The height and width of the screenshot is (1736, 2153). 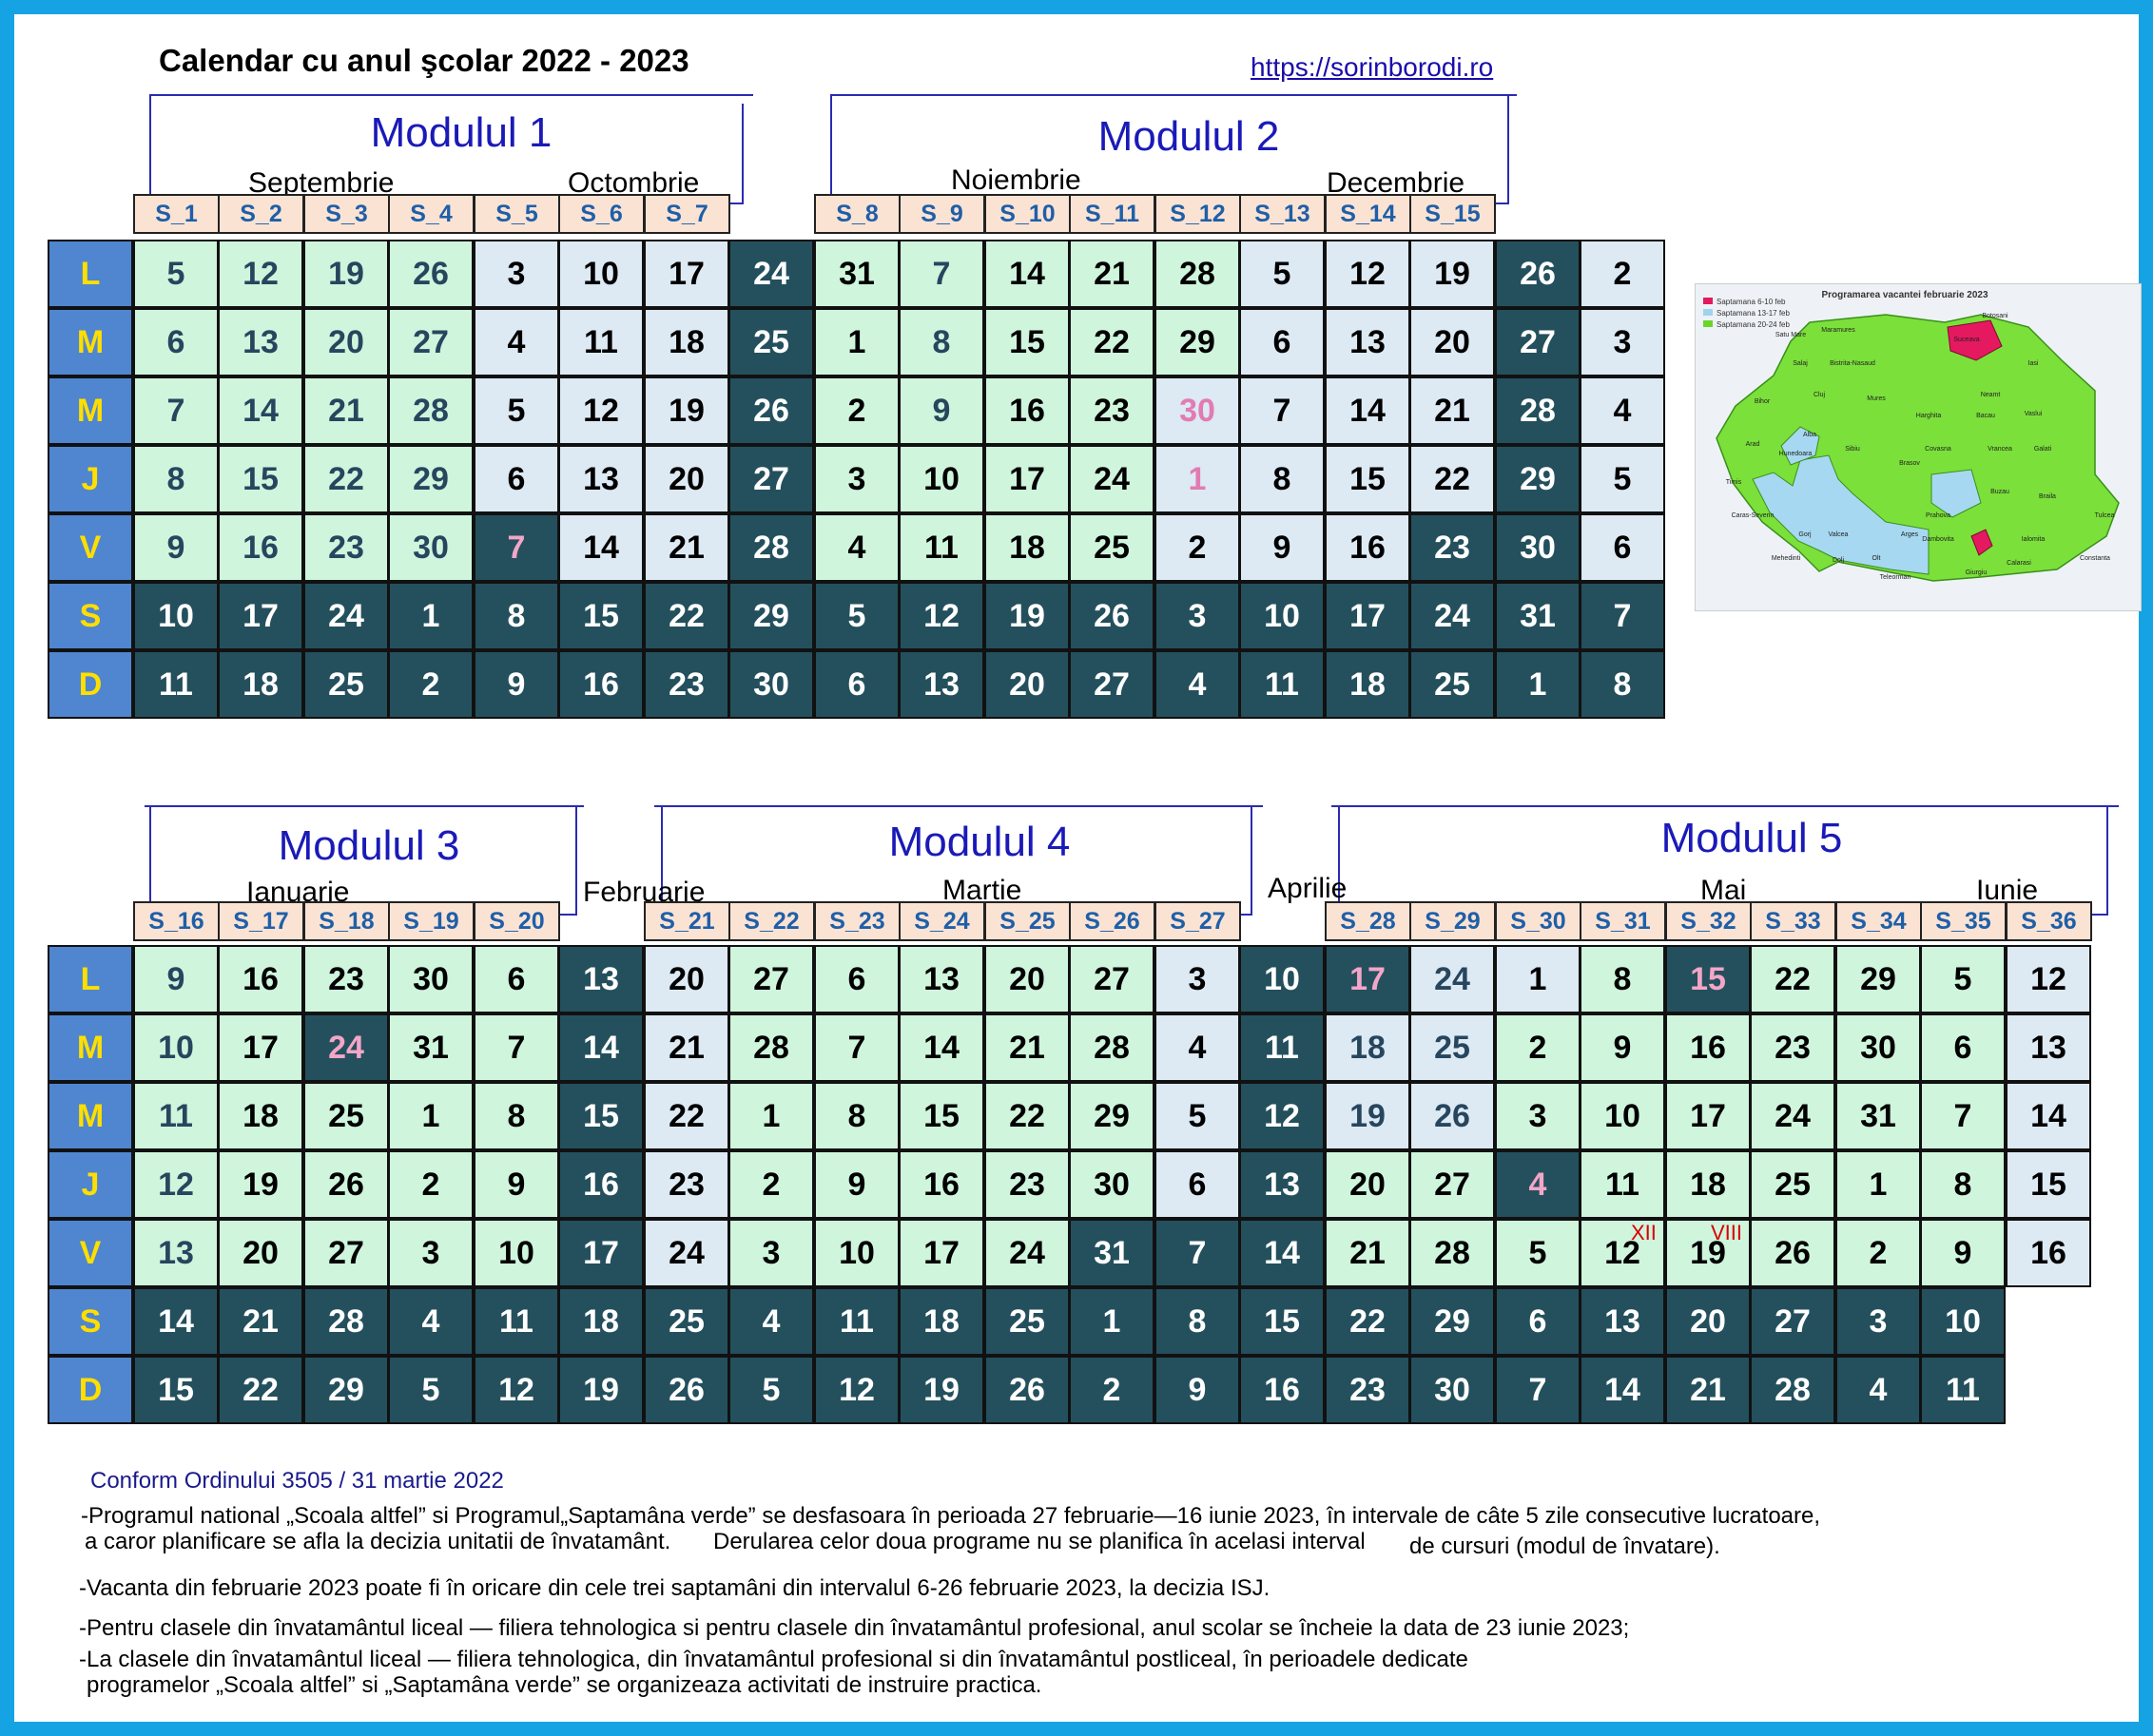 I want to click on website-link: https://sorinborodi.ro, so click(x=1372, y=67).